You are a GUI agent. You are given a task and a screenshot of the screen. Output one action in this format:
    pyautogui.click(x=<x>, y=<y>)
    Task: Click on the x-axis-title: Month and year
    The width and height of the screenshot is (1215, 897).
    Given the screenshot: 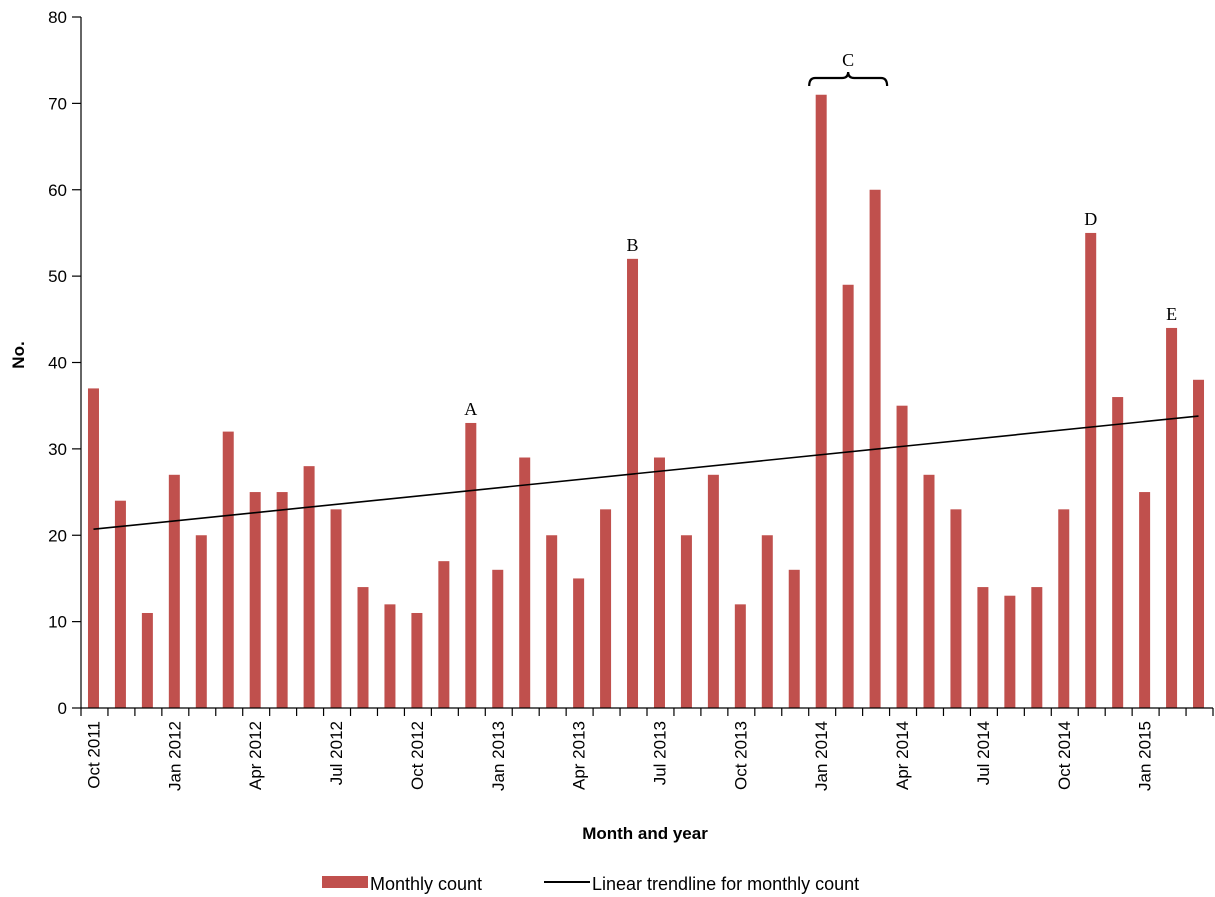 What is the action you would take?
    pyautogui.click(x=645, y=833)
    